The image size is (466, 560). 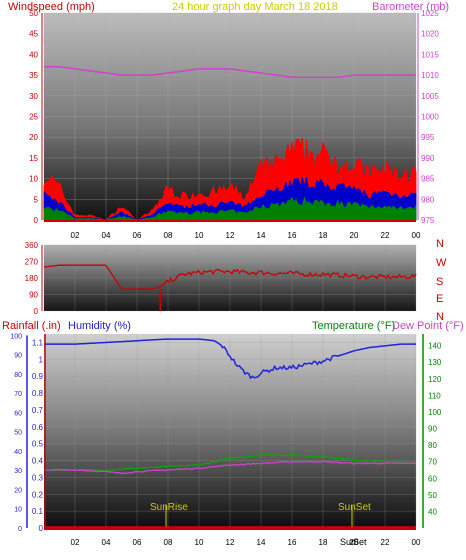 What do you see at coordinates (430, 13) in the screenshot?
I see `barometer-y-tick-label: 1025` at bounding box center [430, 13].